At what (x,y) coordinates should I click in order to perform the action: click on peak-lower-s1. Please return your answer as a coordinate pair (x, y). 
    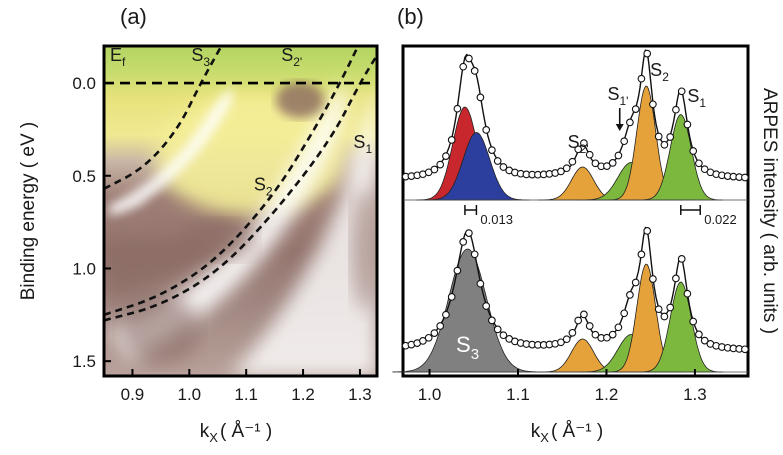
    Looking at the image, I should click on (680, 327).